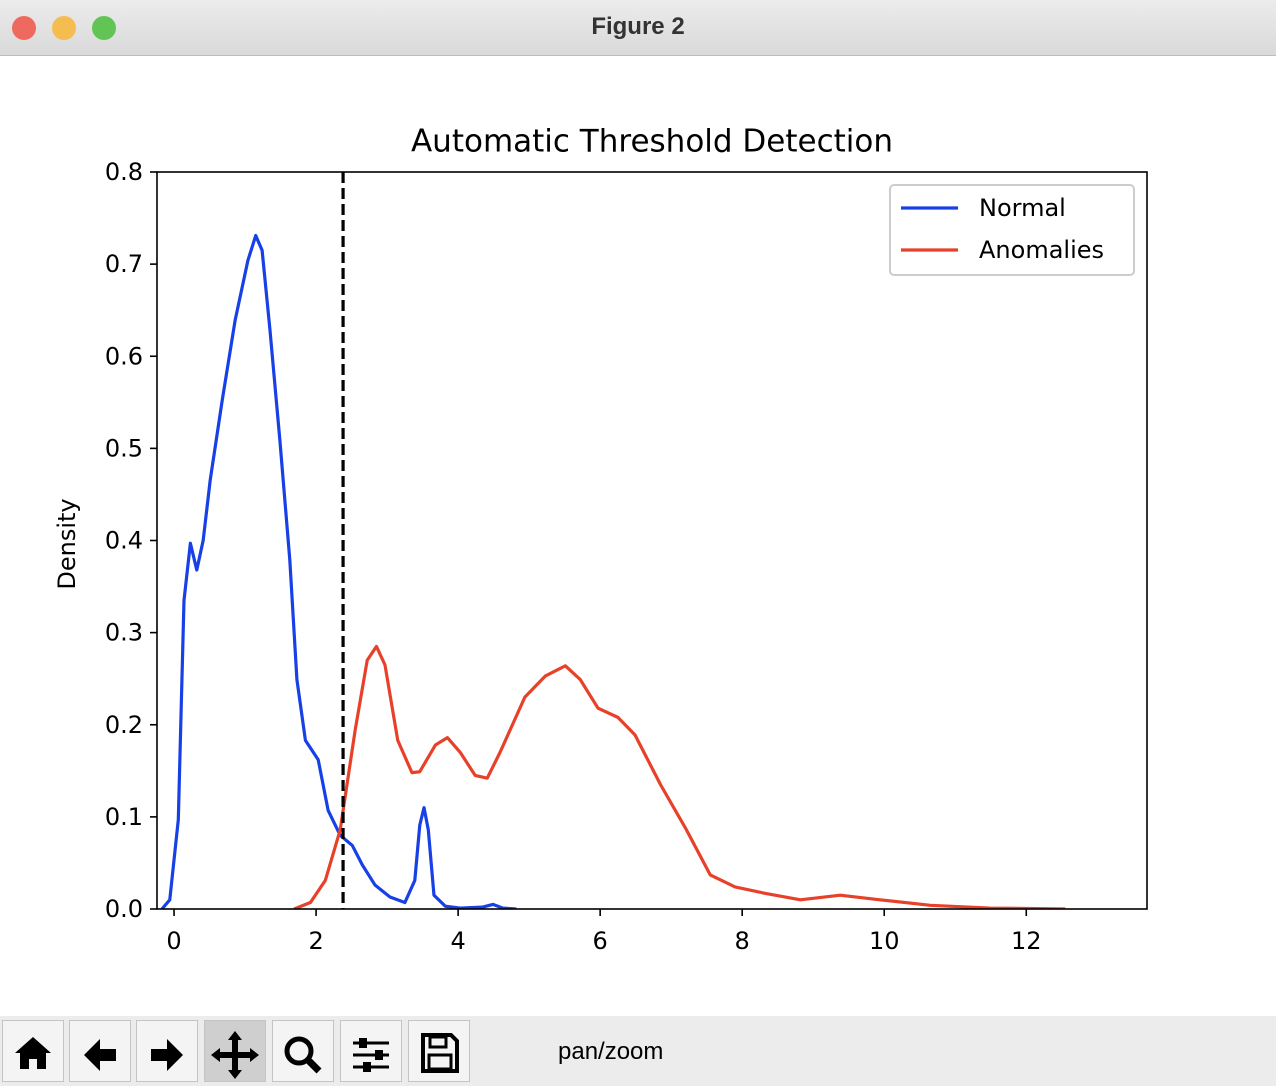 This screenshot has height=1086, width=1276. I want to click on close-button, so click(24, 28).